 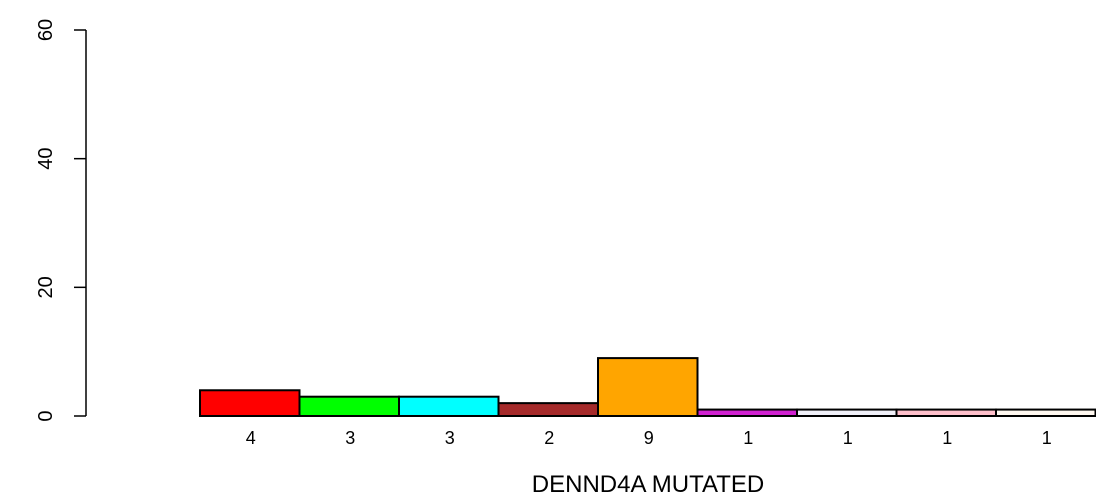 What do you see at coordinates (648, 484) in the screenshot?
I see `x-axis-title: DENND4A MUTATED` at bounding box center [648, 484].